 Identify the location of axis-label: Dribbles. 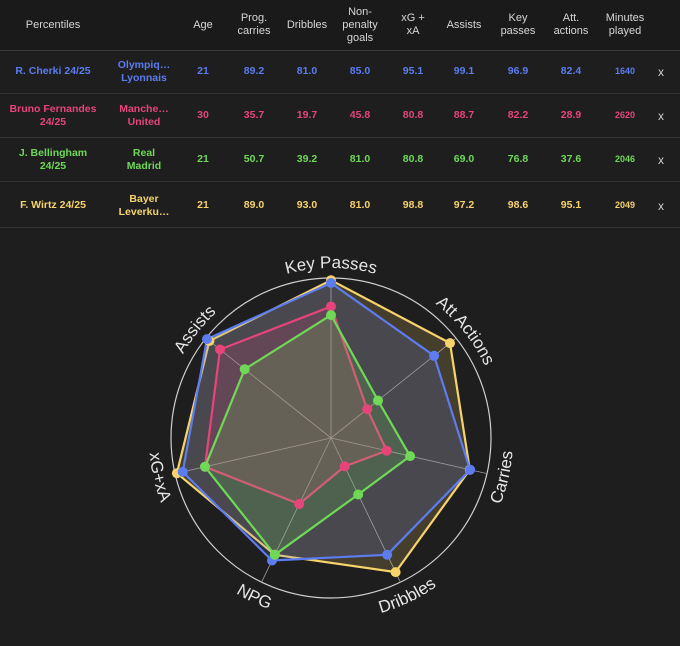
(407, 595).